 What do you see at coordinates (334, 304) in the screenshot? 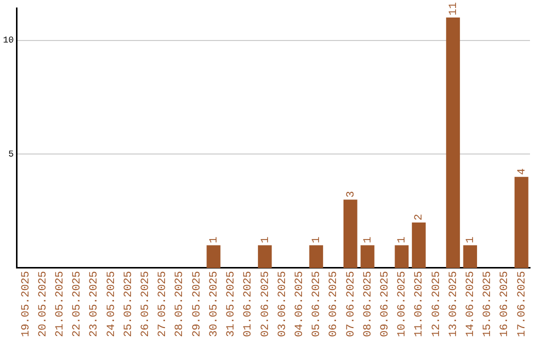
I see `x-tick-label: 06.06.2025` at bounding box center [334, 304].